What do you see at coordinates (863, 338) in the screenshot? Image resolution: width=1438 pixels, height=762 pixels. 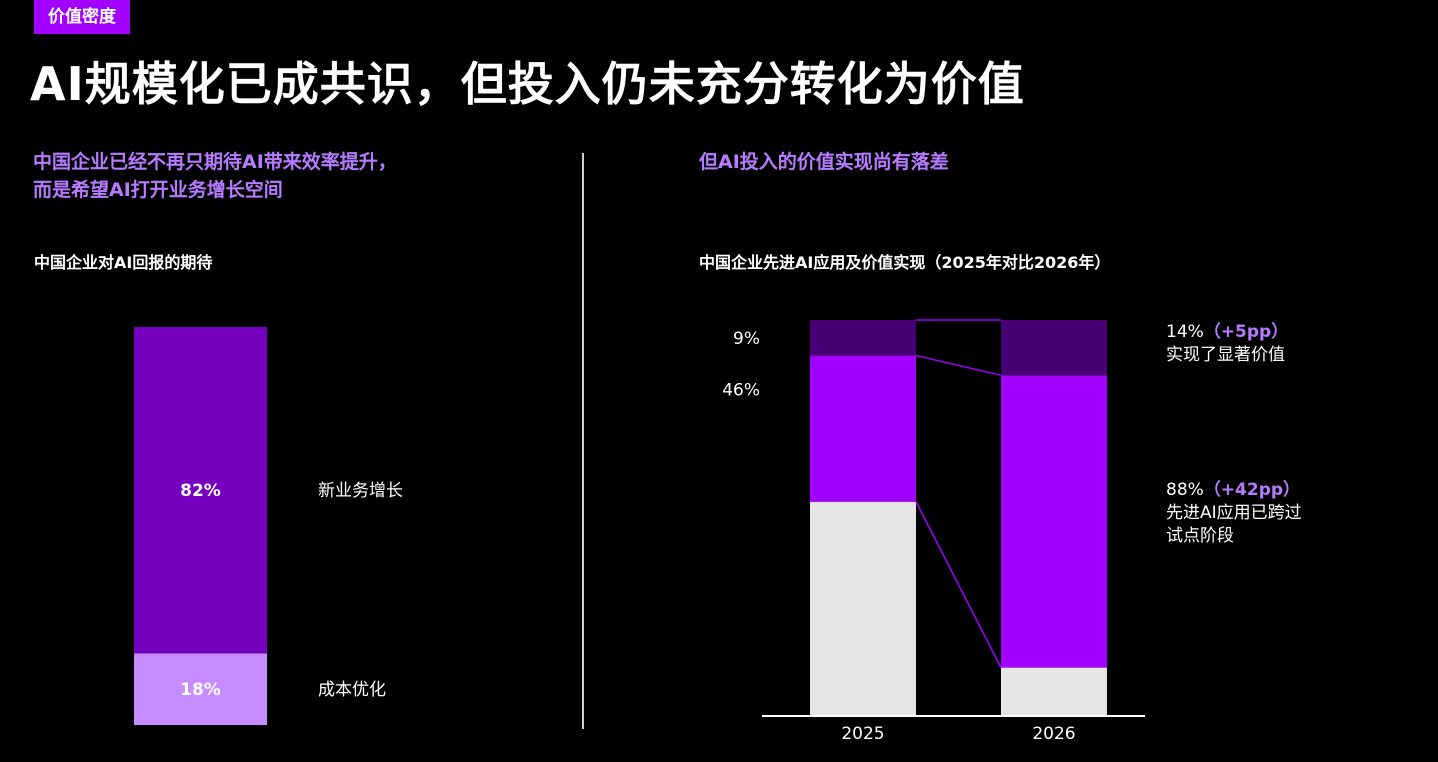 I see `bar-segment-significant-2025` at bounding box center [863, 338].